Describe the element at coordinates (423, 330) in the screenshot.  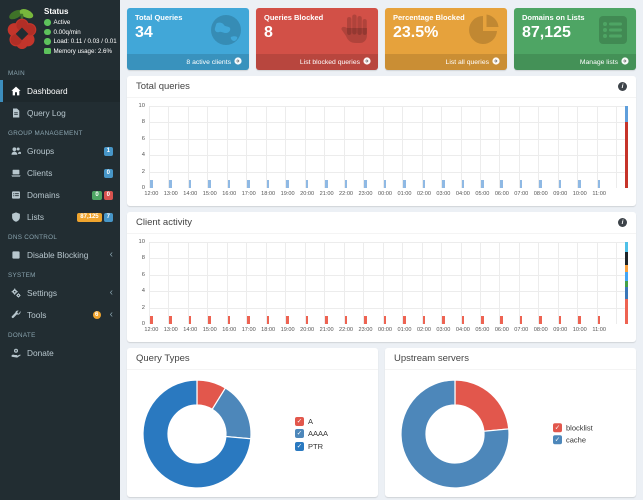
I see `x-axis-tick: 02:00` at that location.